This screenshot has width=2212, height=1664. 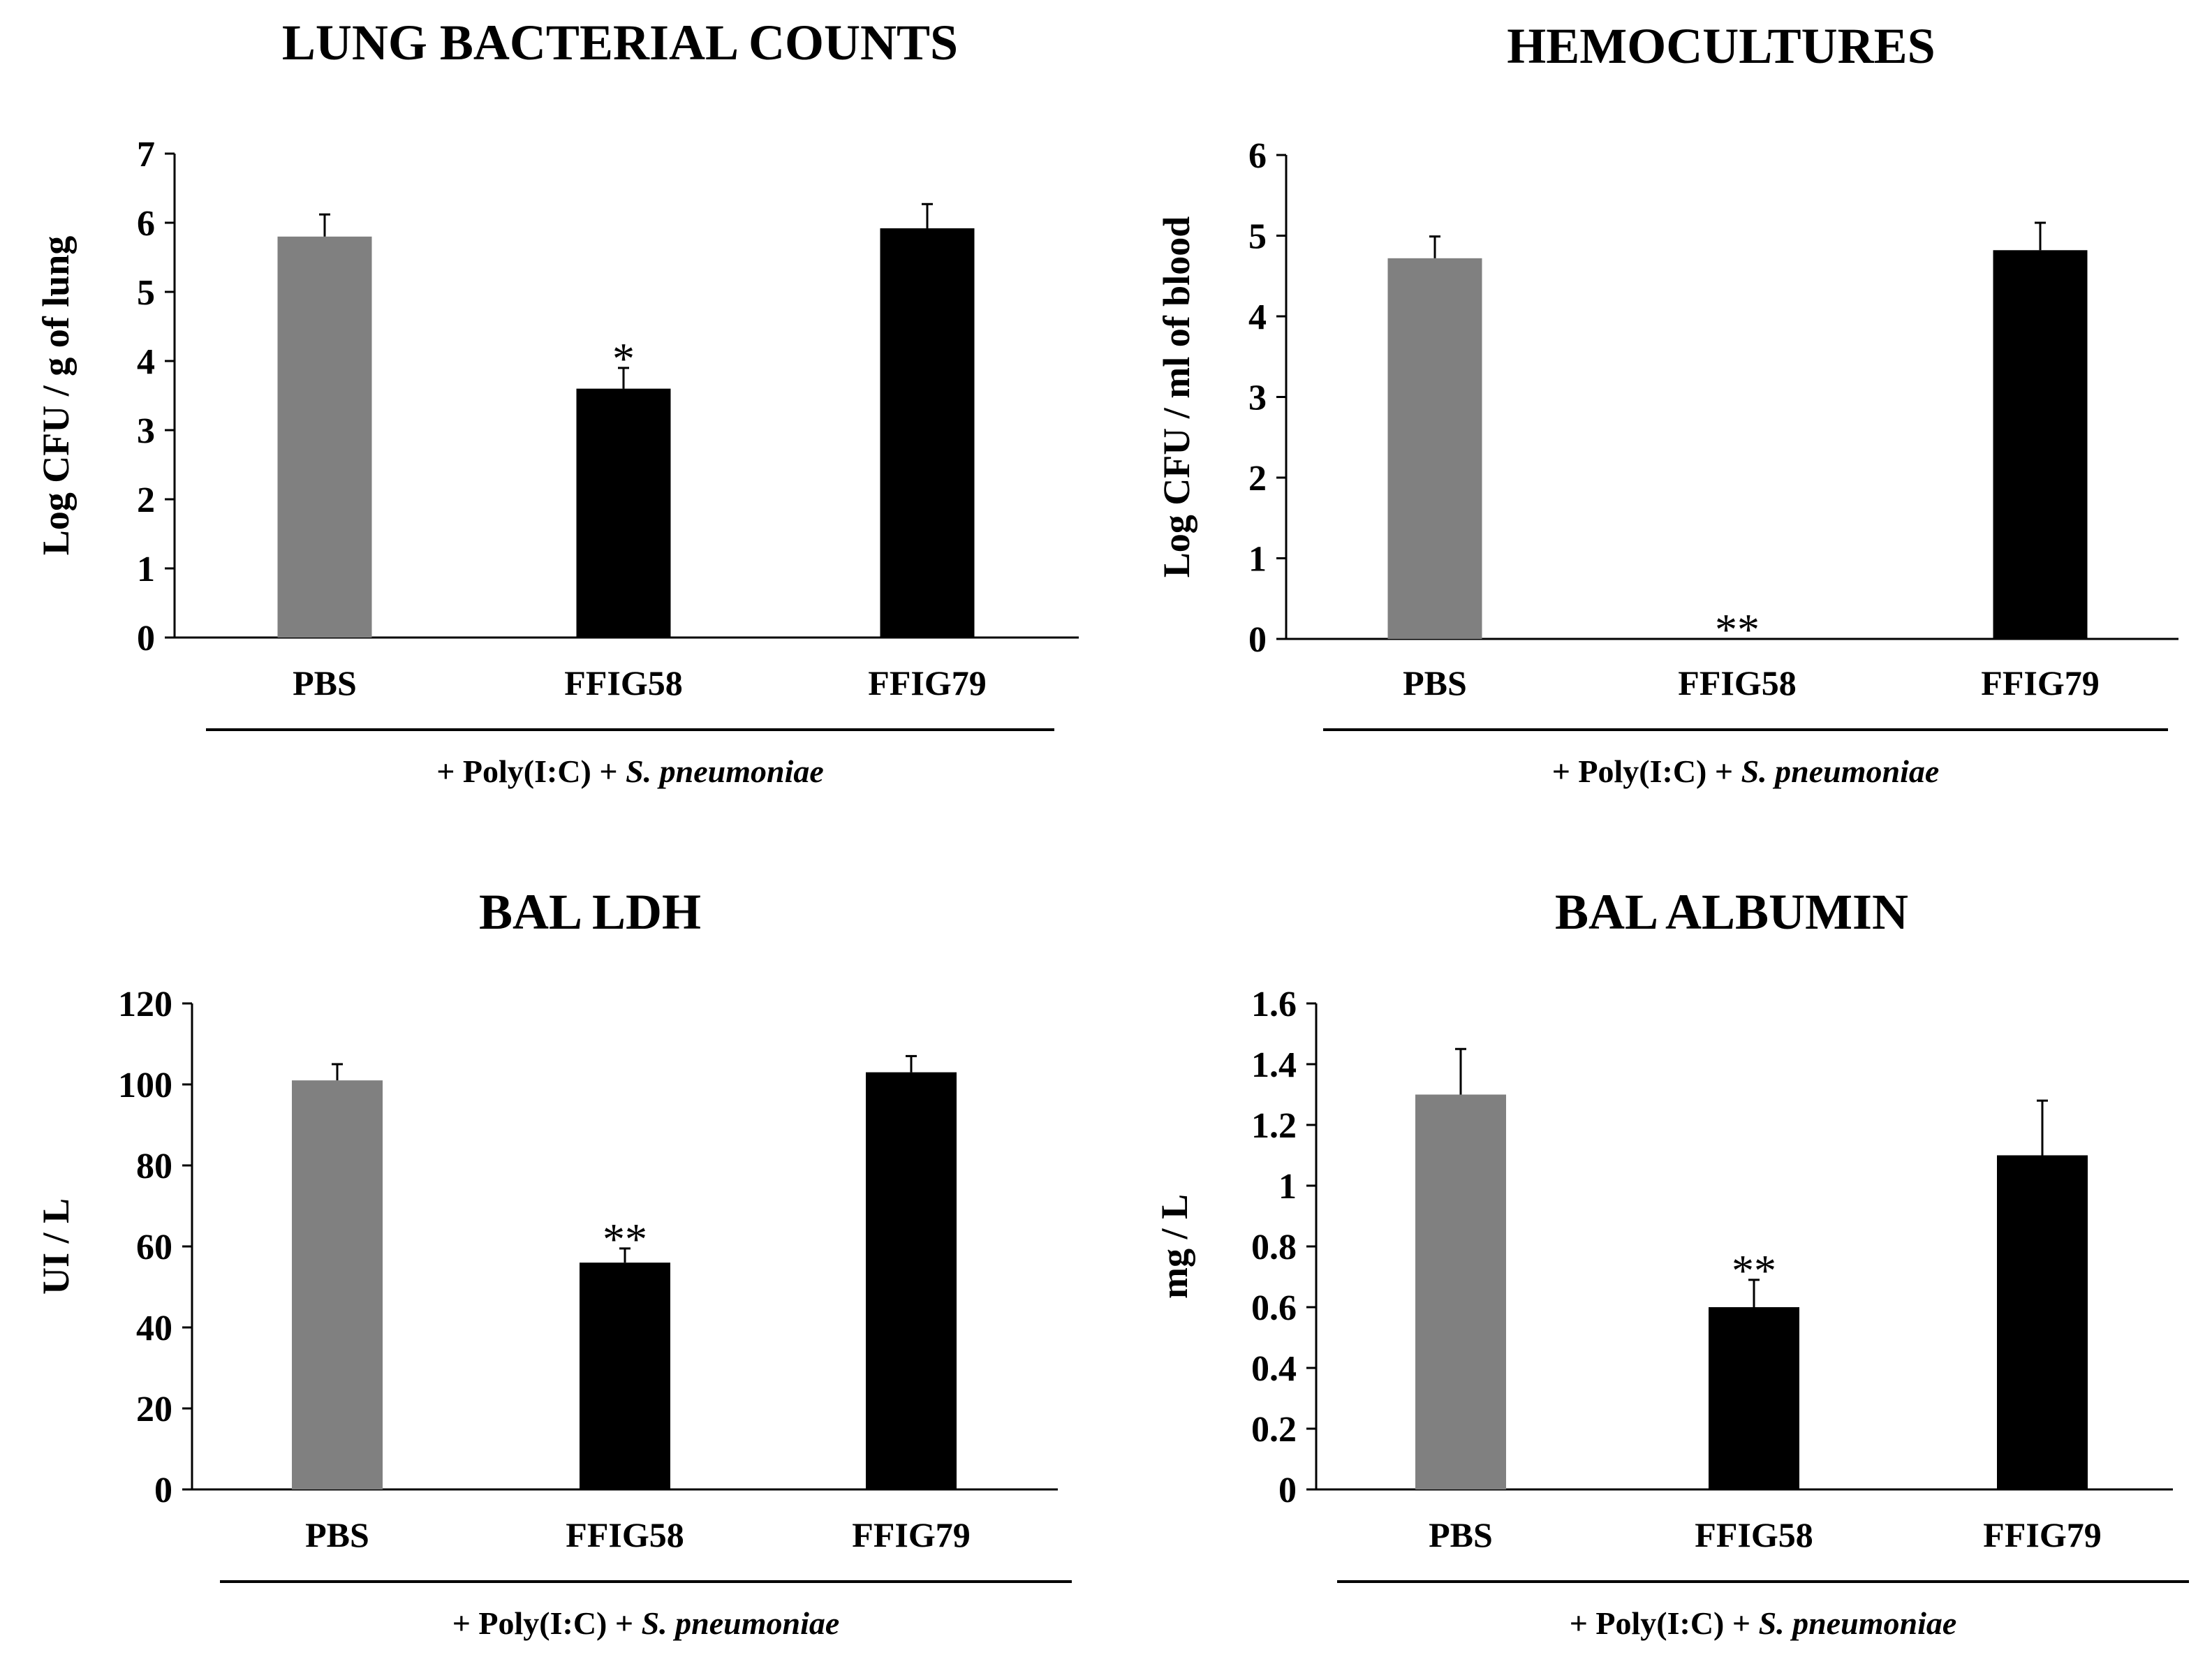 I want to click on chart-title: BAL LDH, so click(x=590, y=912).